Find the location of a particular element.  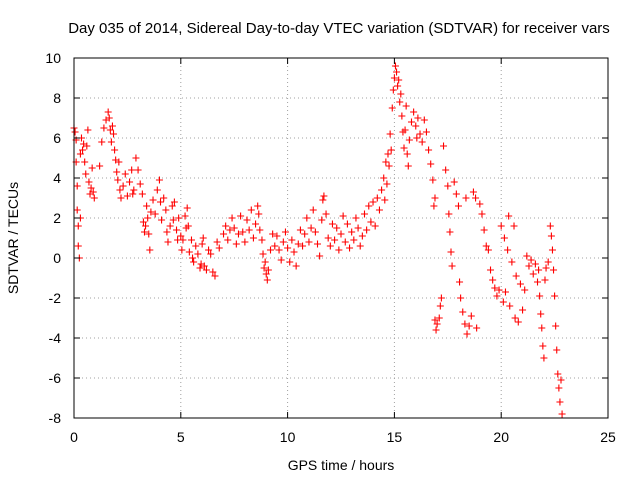

y-tick-label: -4 is located at coordinates (55, 338).